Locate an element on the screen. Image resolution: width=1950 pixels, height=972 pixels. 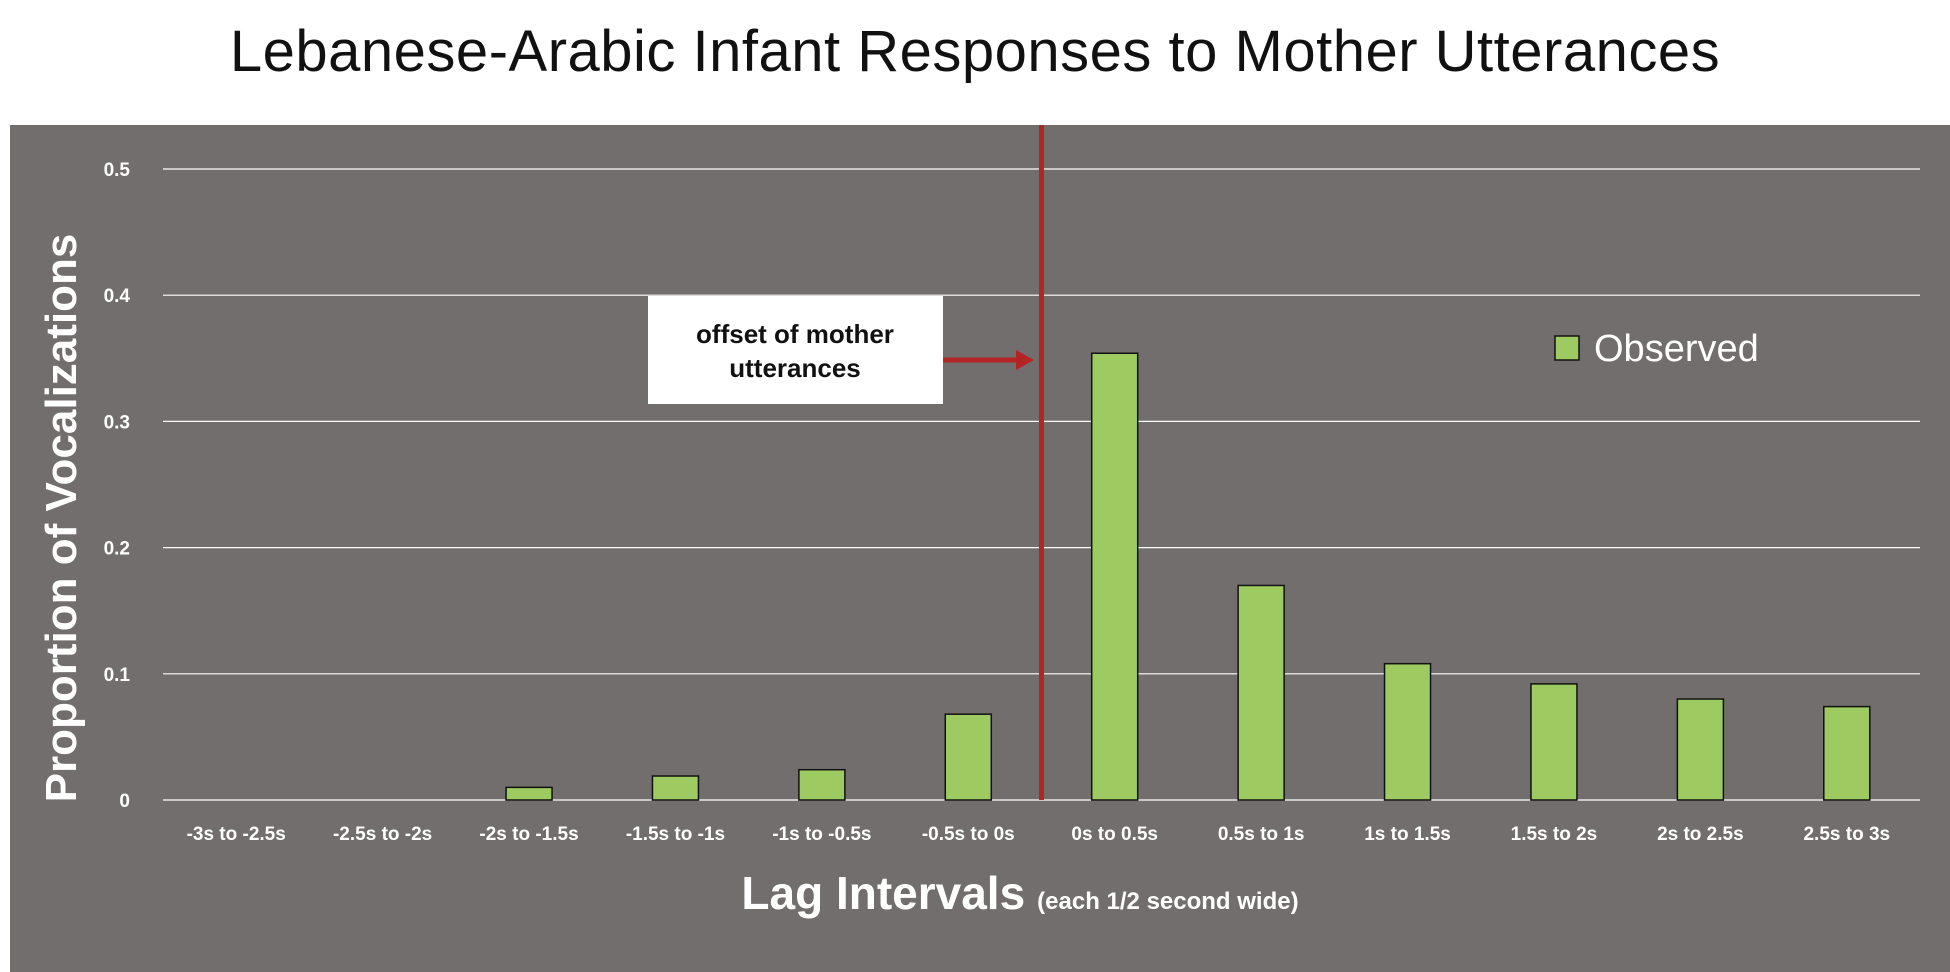
y-tick-label: 0.2 is located at coordinates (117, 549).